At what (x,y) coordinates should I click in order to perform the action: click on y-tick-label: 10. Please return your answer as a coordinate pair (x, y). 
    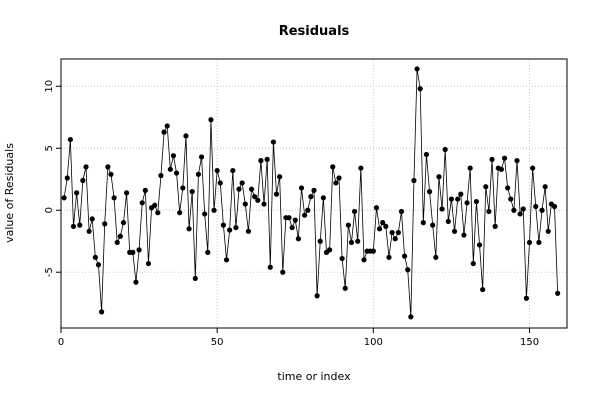
    Looking at the image, I should click on (49, 86).